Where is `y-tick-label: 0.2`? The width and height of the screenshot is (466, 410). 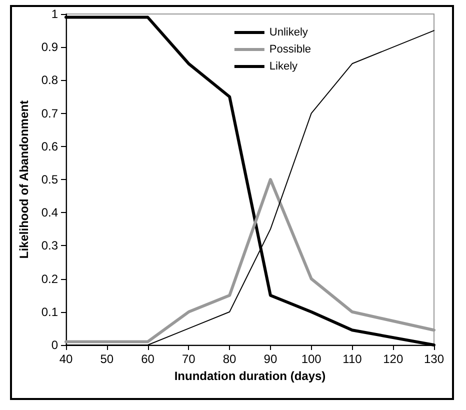 y-tick-label: 0.2 is located at coordinates (49, 279).